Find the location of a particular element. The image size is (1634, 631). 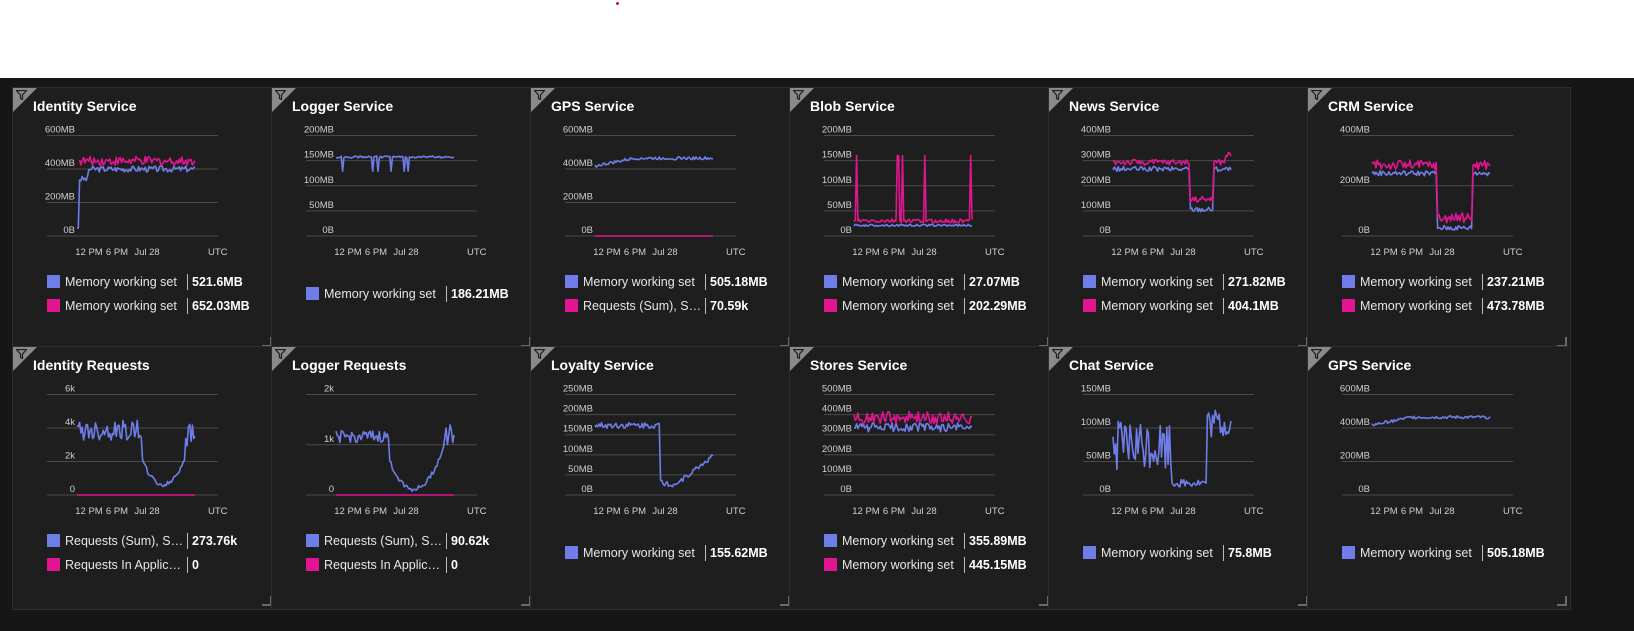

legend-series-name: Requests (Sum), Stores is located at coordinates (384, 541).